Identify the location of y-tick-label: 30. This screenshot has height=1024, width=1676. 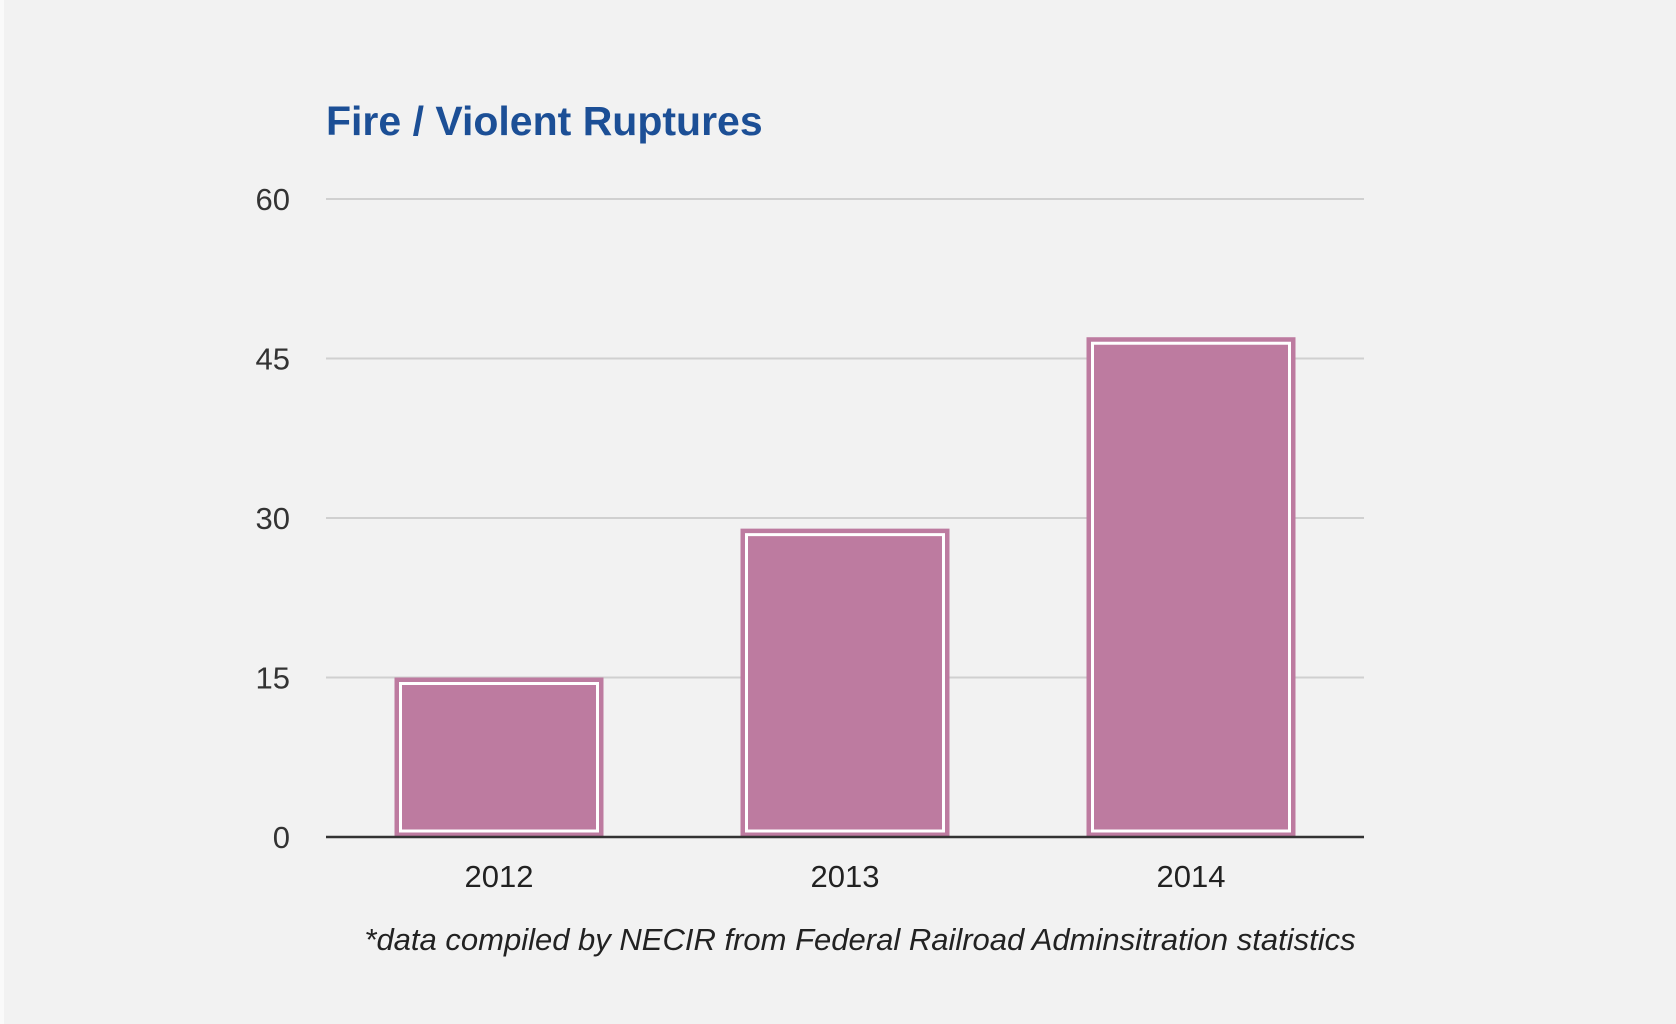
(273, 518).